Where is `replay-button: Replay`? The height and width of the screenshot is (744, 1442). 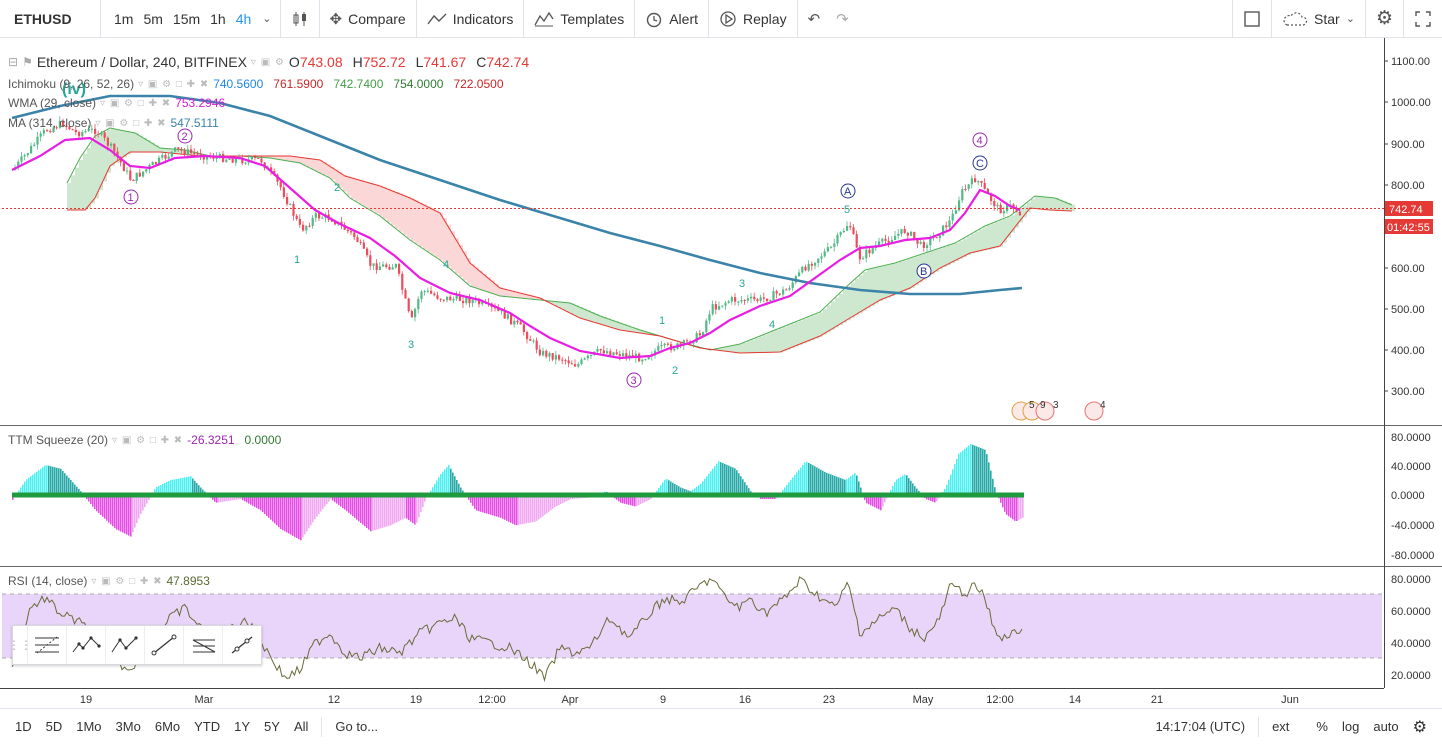
replay-button: Replay is located at coordinates (753, 19).